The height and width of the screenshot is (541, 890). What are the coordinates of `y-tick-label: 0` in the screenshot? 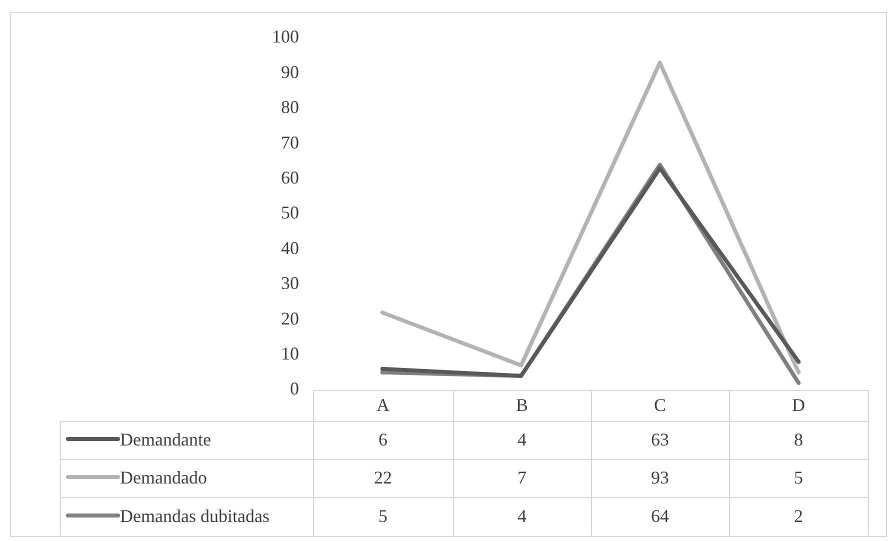 It's located at (294, 388).